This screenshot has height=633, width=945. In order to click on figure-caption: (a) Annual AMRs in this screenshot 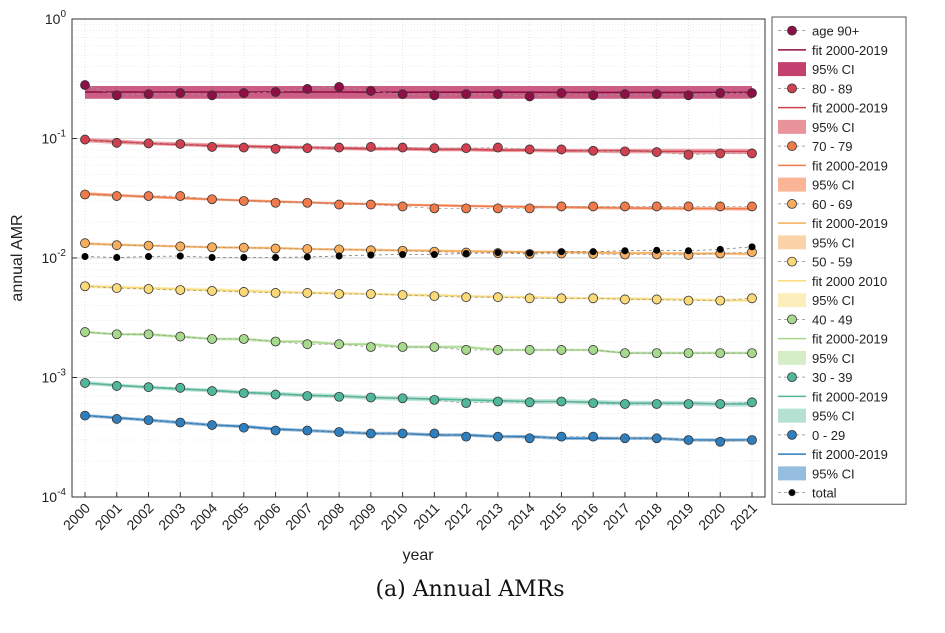, I will do `click(469, 589)`.